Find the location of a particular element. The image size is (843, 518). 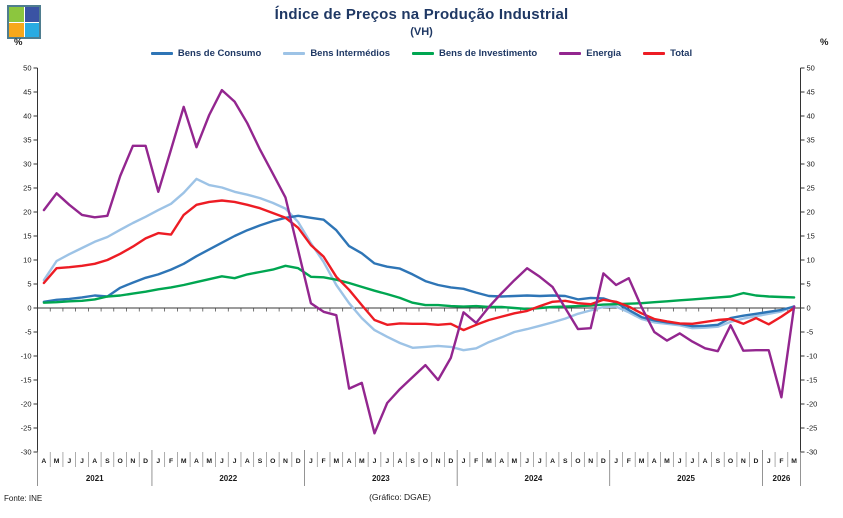

y-tick-label-left: 0 is located at coordinates (29, 308).